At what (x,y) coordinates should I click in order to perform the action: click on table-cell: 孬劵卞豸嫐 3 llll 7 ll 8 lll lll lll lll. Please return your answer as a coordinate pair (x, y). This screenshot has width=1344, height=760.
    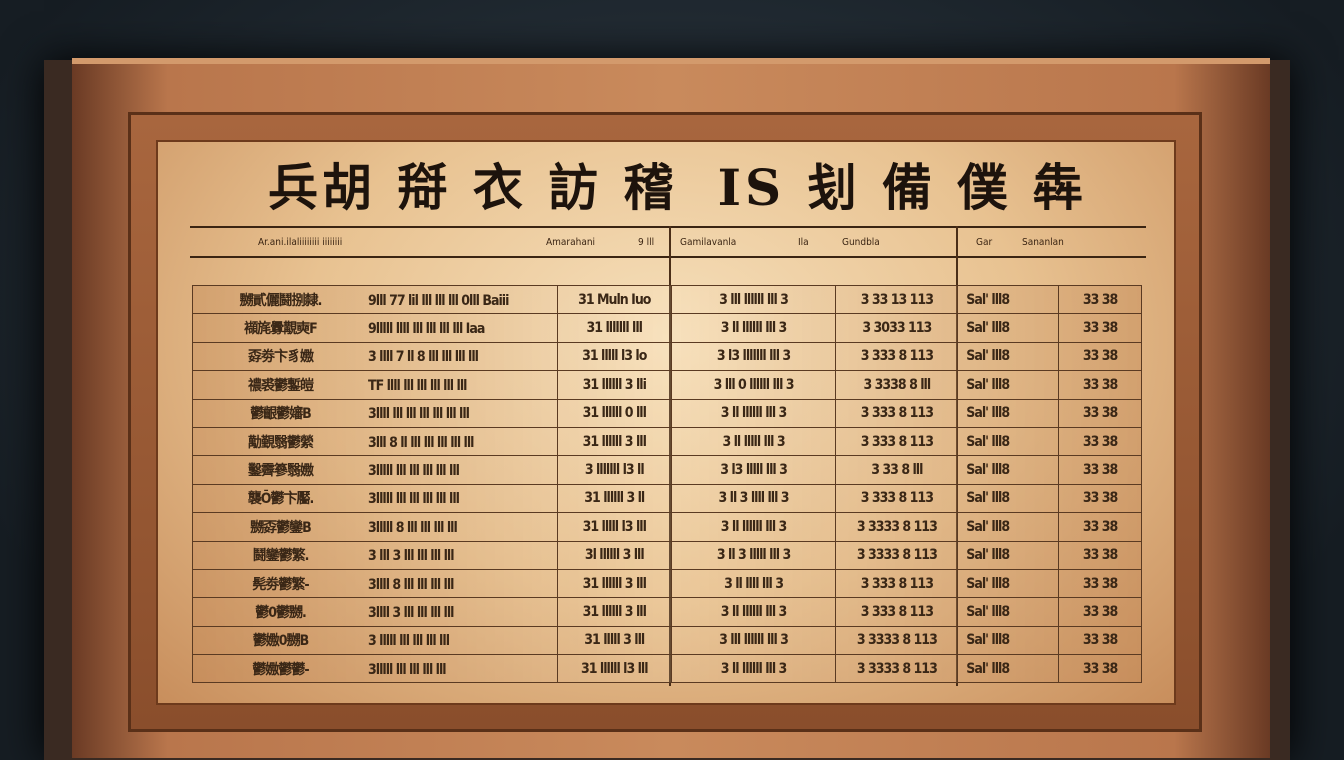
    Looking at the image, I should click on (375, 356).